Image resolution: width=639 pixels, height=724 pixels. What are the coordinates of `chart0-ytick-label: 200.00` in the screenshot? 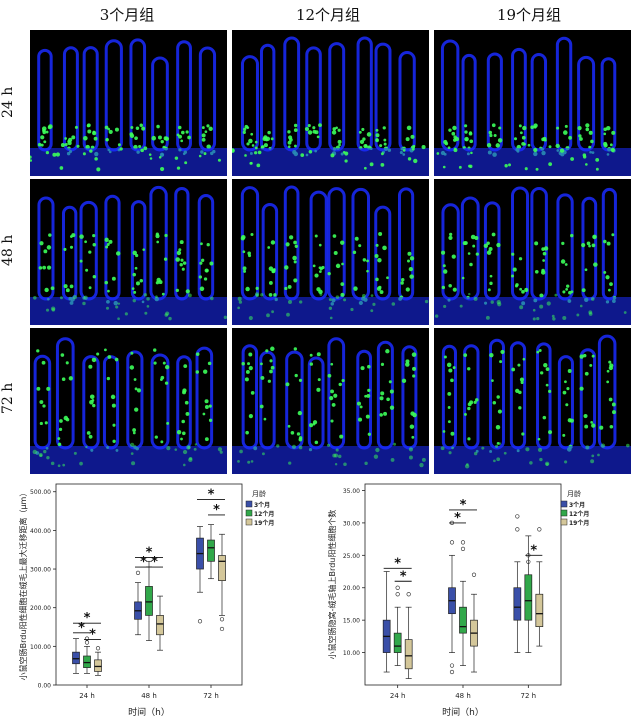 It's located at (40, 608).